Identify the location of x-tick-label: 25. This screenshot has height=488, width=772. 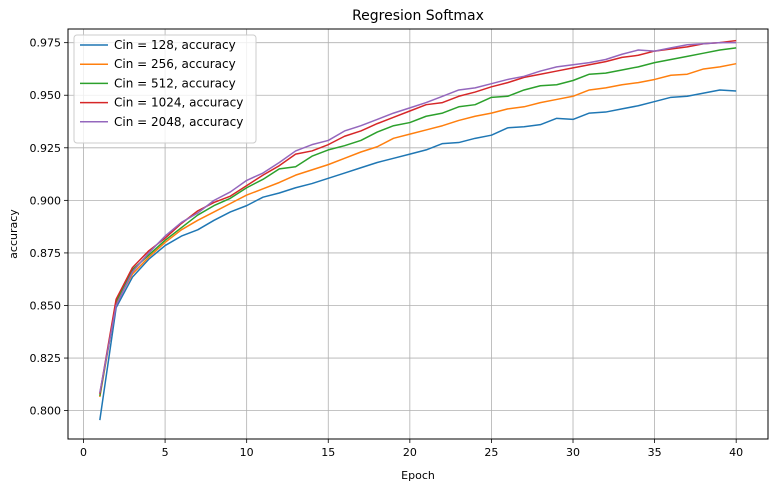
(491, 452).